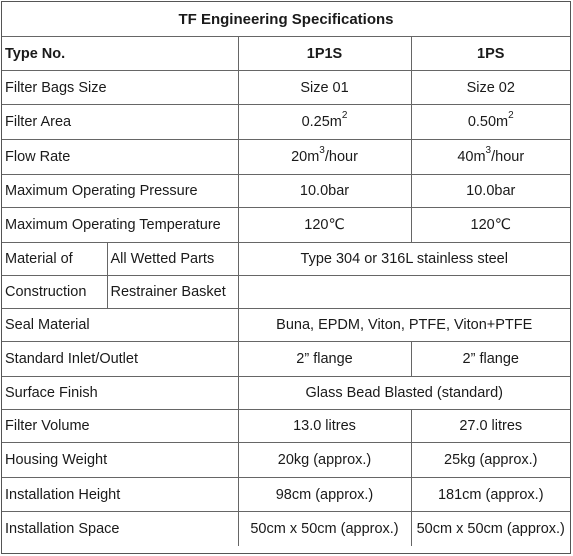 This screenshot has height=556, width=573. What do you see at coordinates (120, 393) in the screenshot?
I see `row-label: Surface Finish` at bounding box center [120, 393].